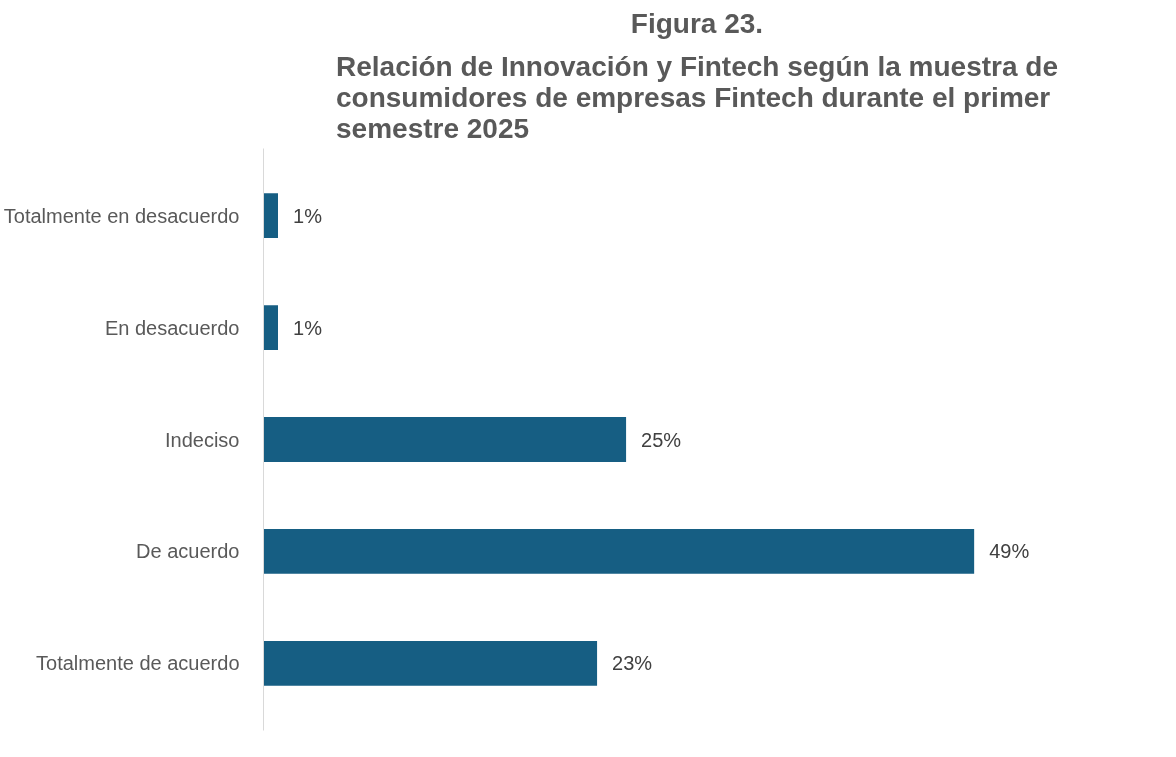  Describe the element at coordinates (697, 97) in the screenshot. I see `chart-subtitle: Relación de Innovación y Fintech según la muestra de consumidores de empresas Fintech durante el primer semestre 2025` at that location.